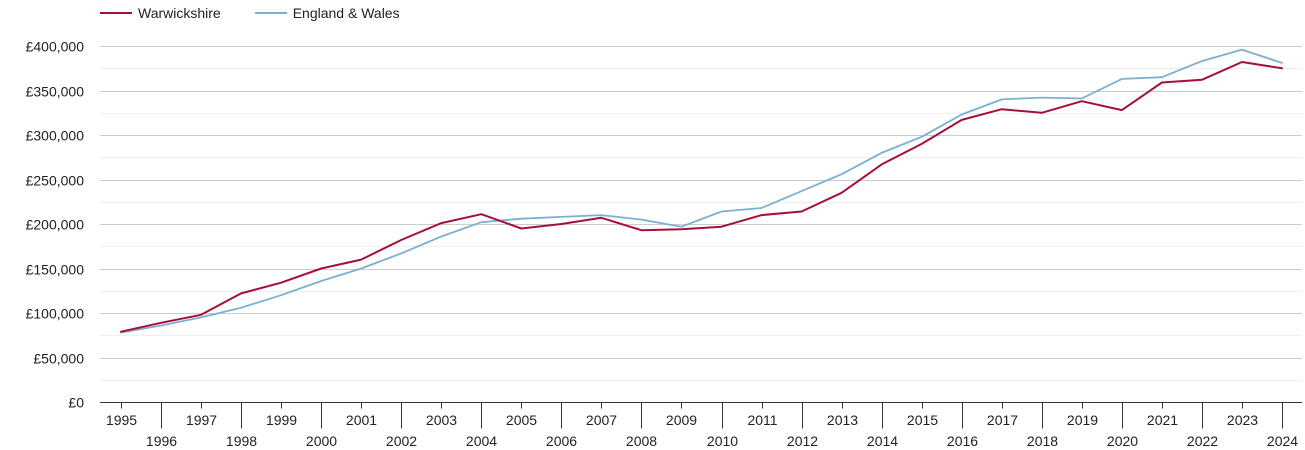  Describe the element at coordinates (1282, 441) in the screenshot. I see `x-tick-label: 2024` at that location.